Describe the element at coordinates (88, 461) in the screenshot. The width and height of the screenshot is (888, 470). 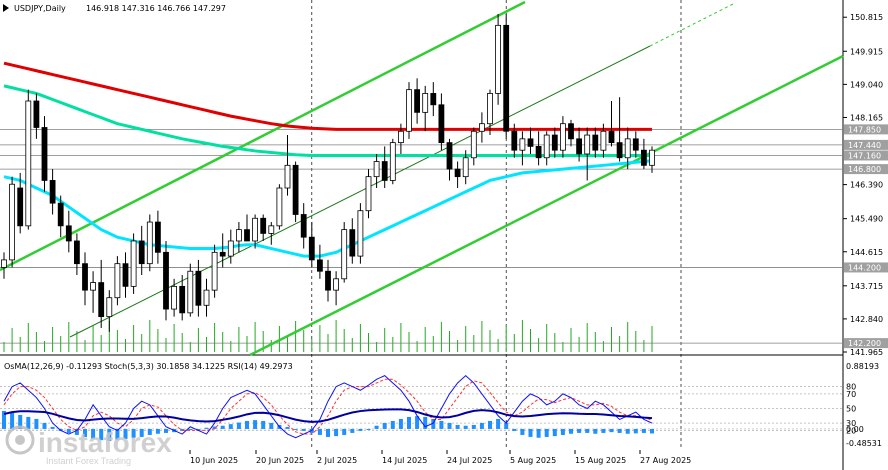
I see `watermark-tagline: Instant Forex Trading` at that location.